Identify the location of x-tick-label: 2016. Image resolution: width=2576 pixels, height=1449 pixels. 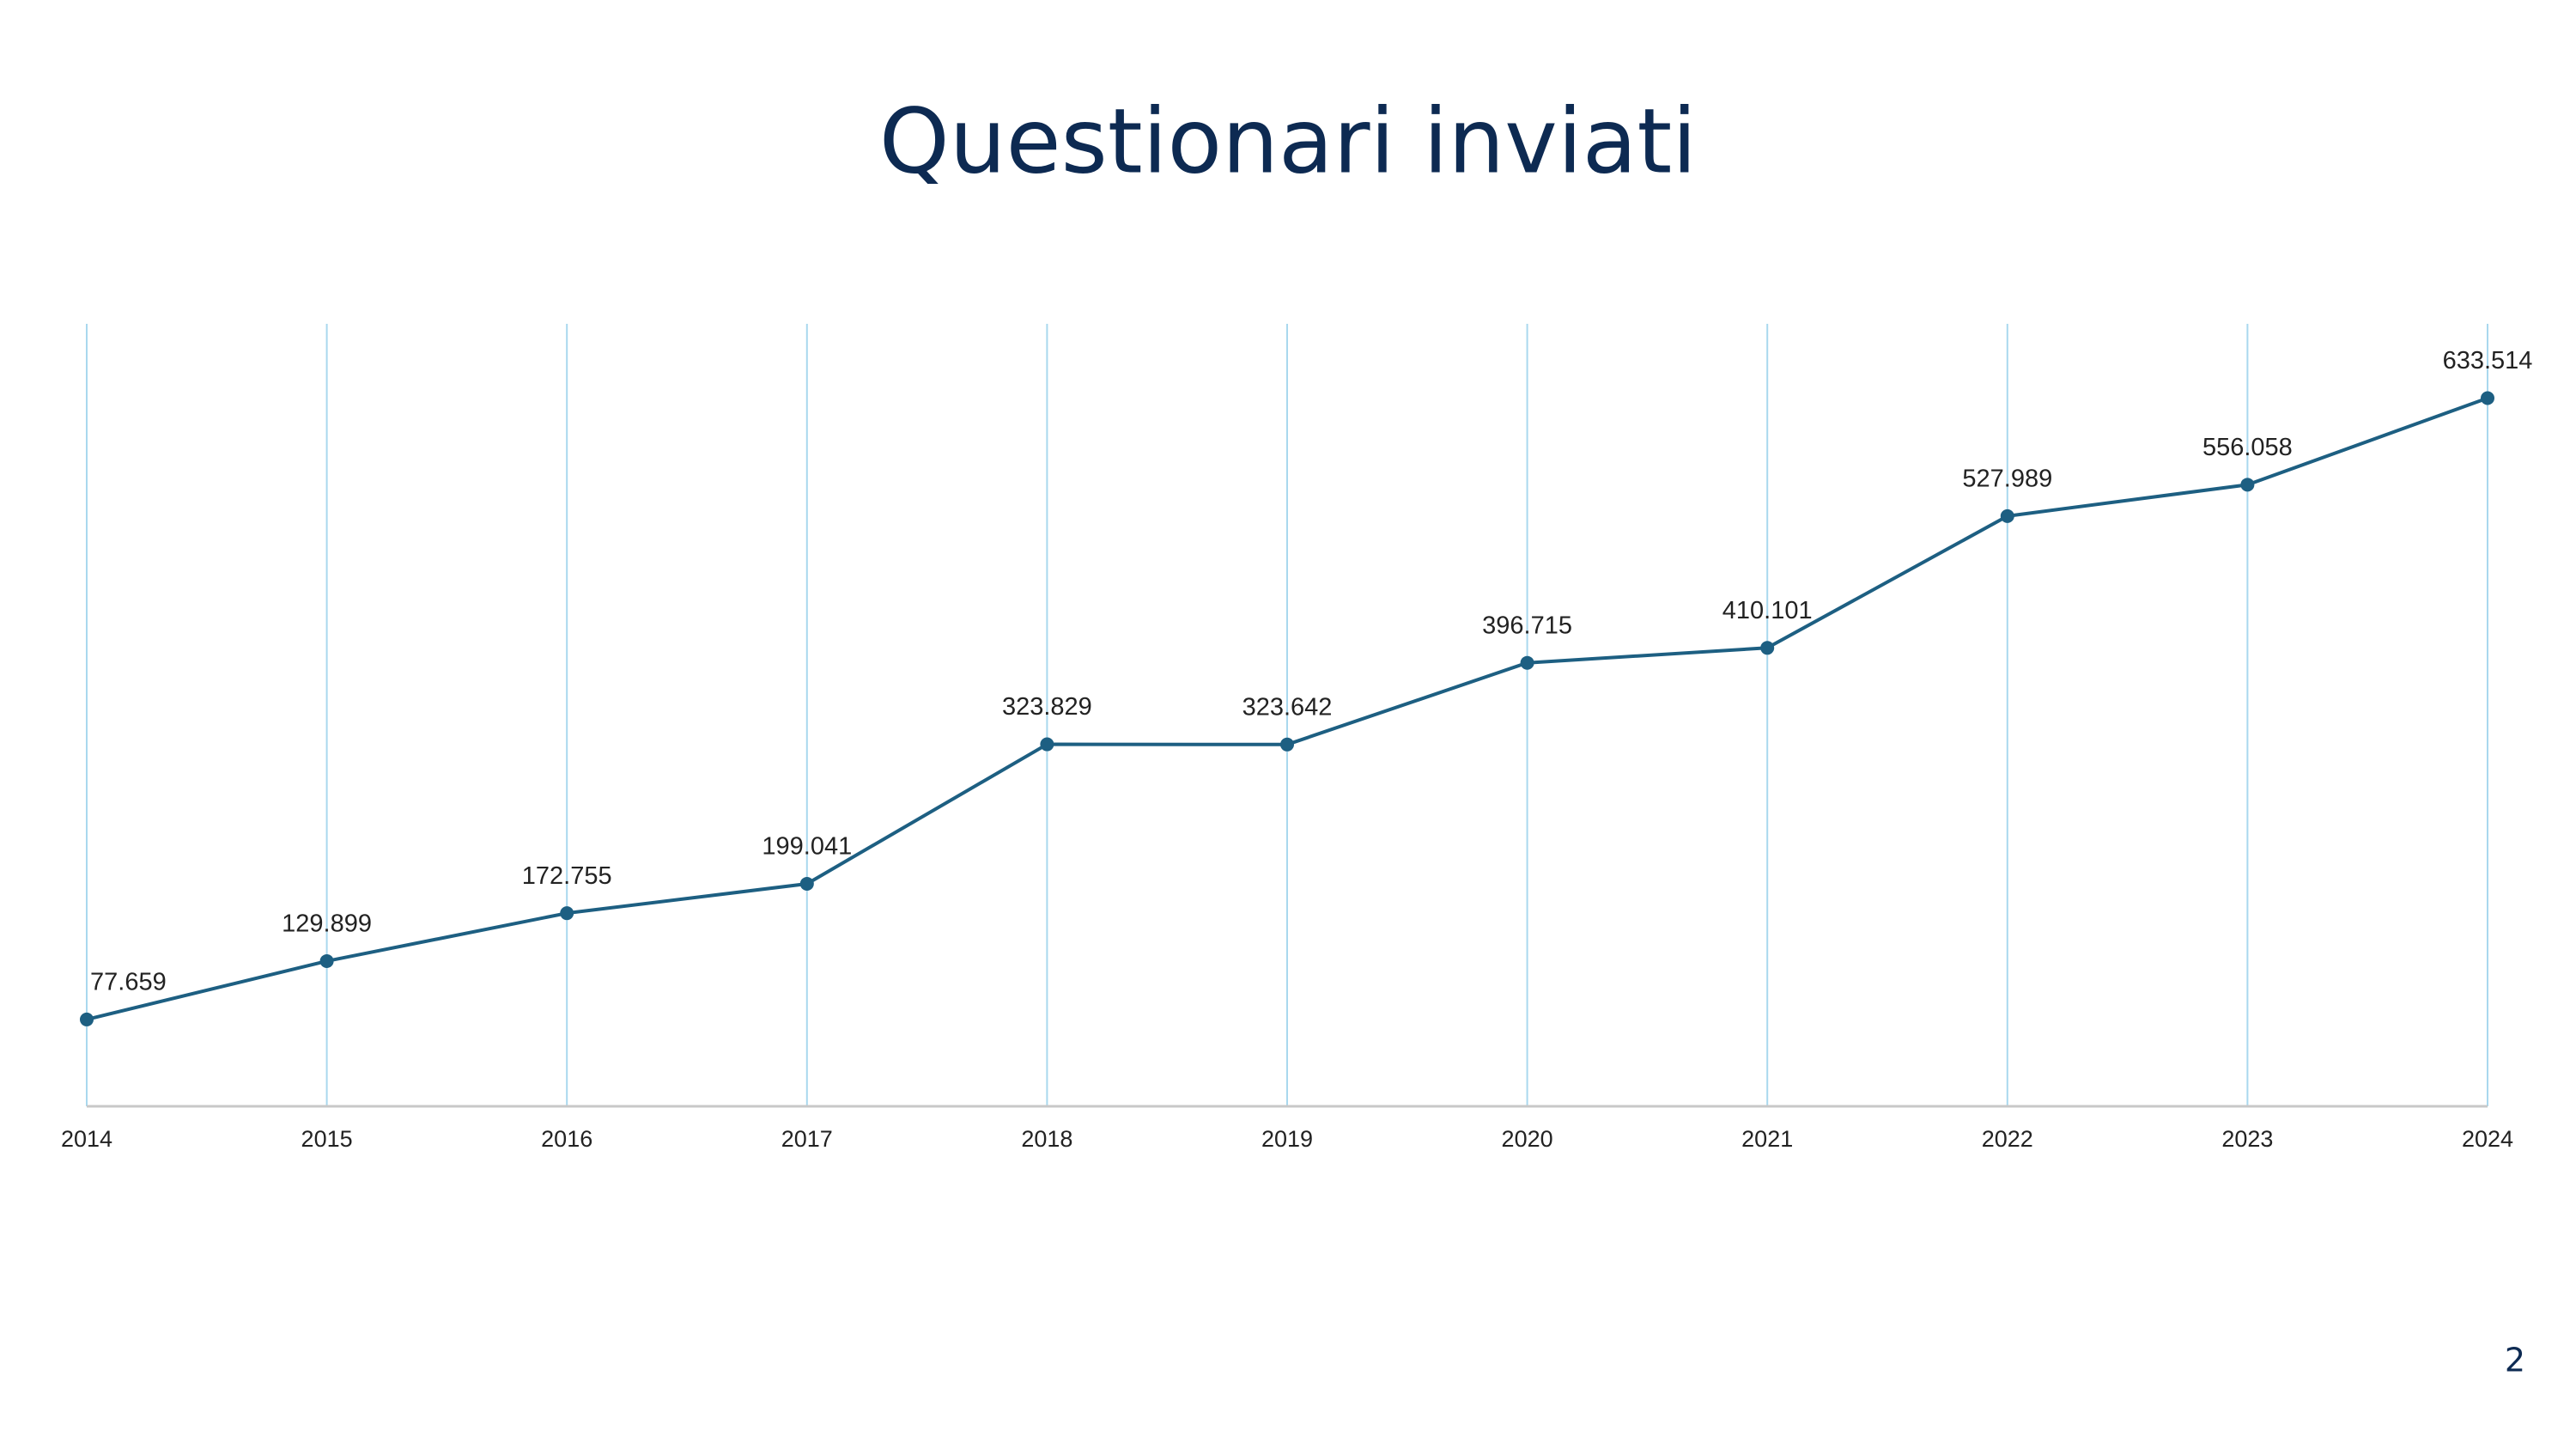
(566, 1139).